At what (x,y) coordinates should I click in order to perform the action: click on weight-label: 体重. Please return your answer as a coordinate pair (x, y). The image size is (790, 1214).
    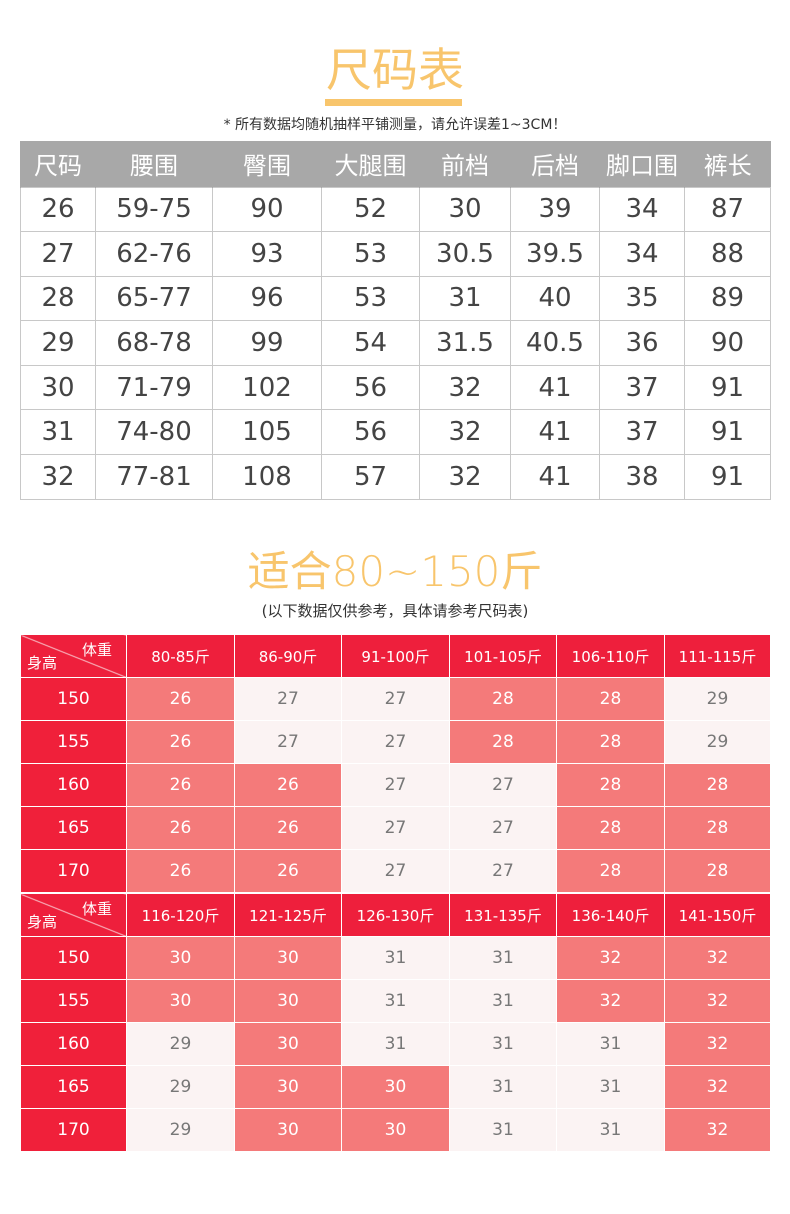
    Looking at the image, I should click on (96, 650).